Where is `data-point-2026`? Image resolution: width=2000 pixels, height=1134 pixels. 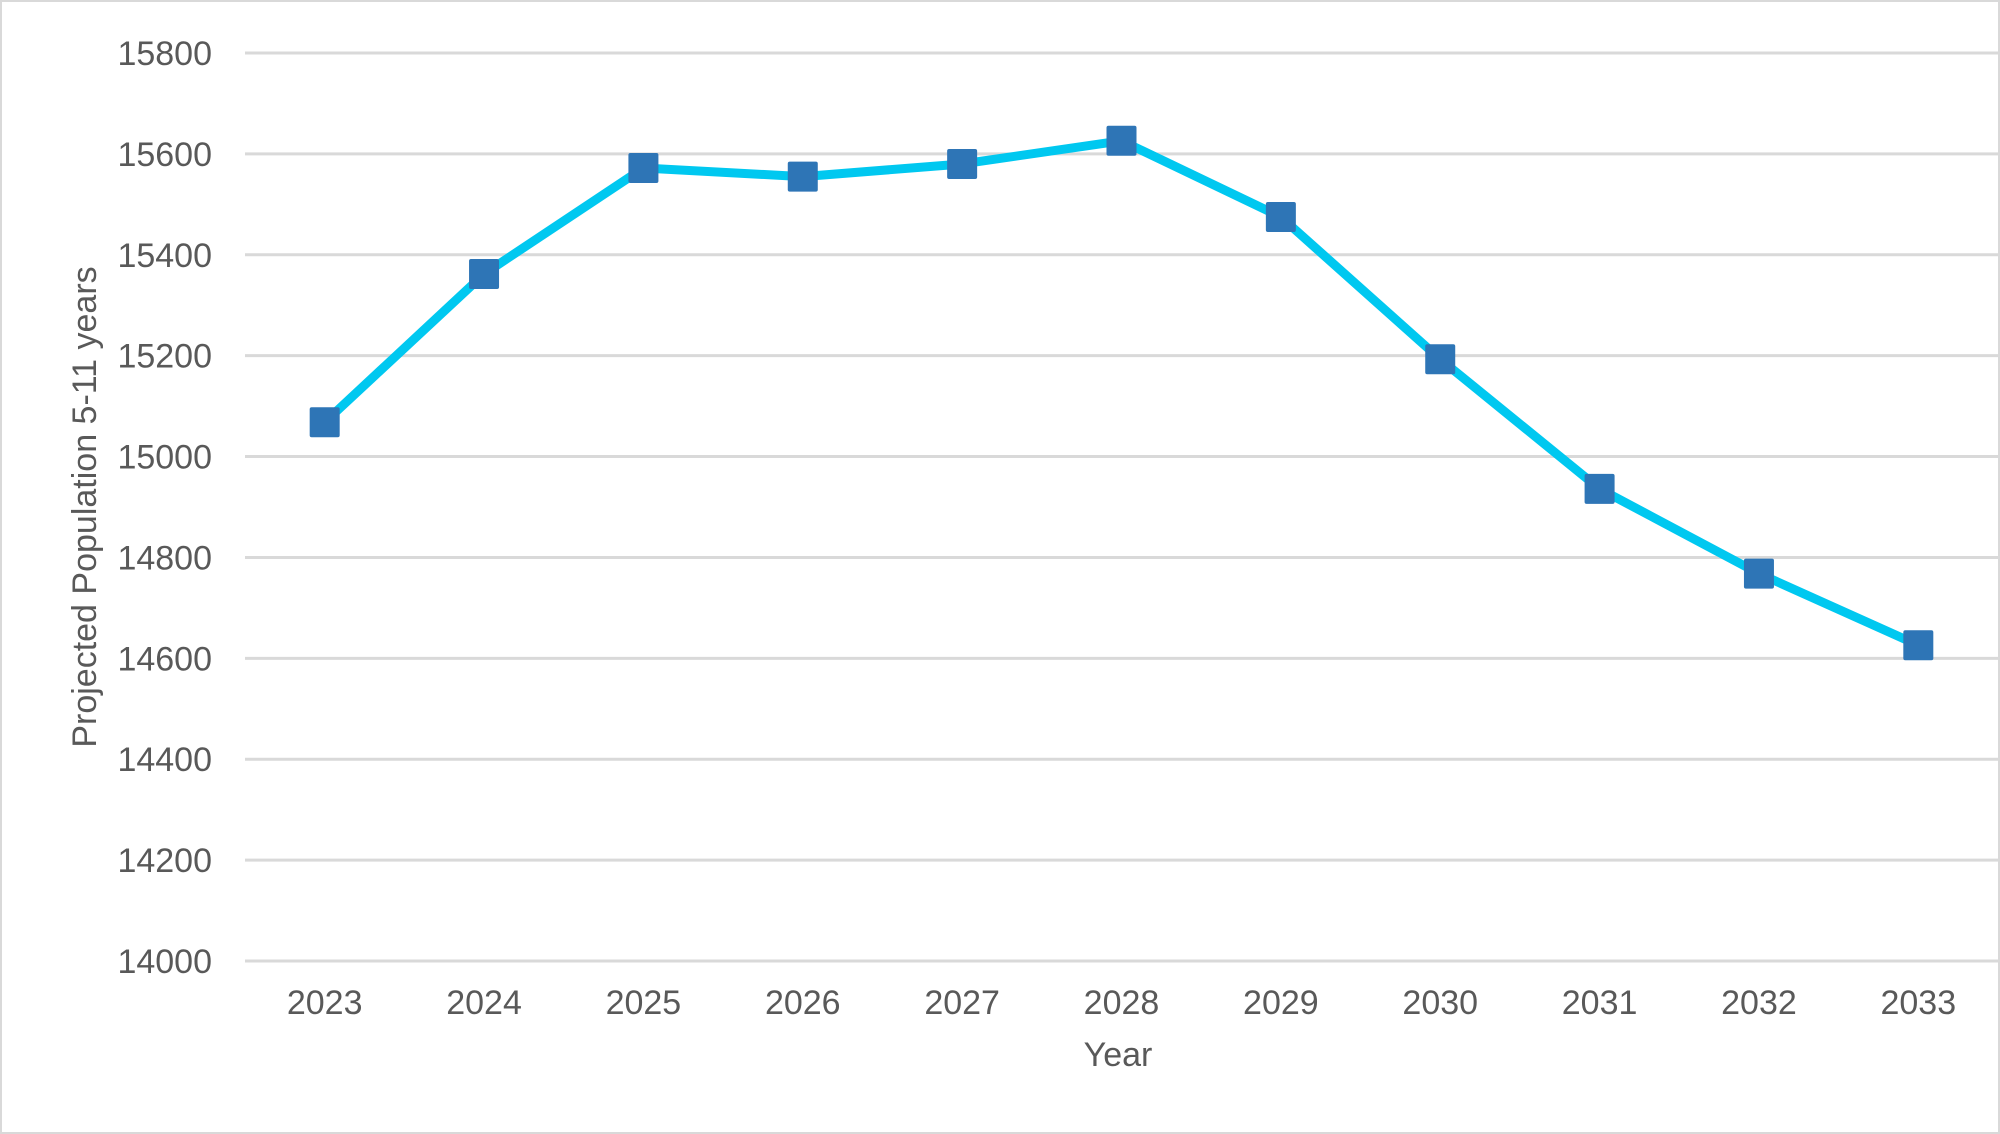 data-point-2026 is located at coordinates (802, 176).